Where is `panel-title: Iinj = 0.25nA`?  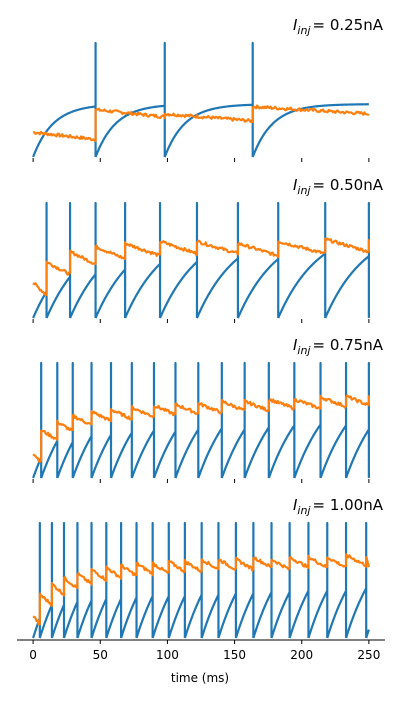 panel-title: Iinj = 0.25nA is located at coordinates (338, 26).